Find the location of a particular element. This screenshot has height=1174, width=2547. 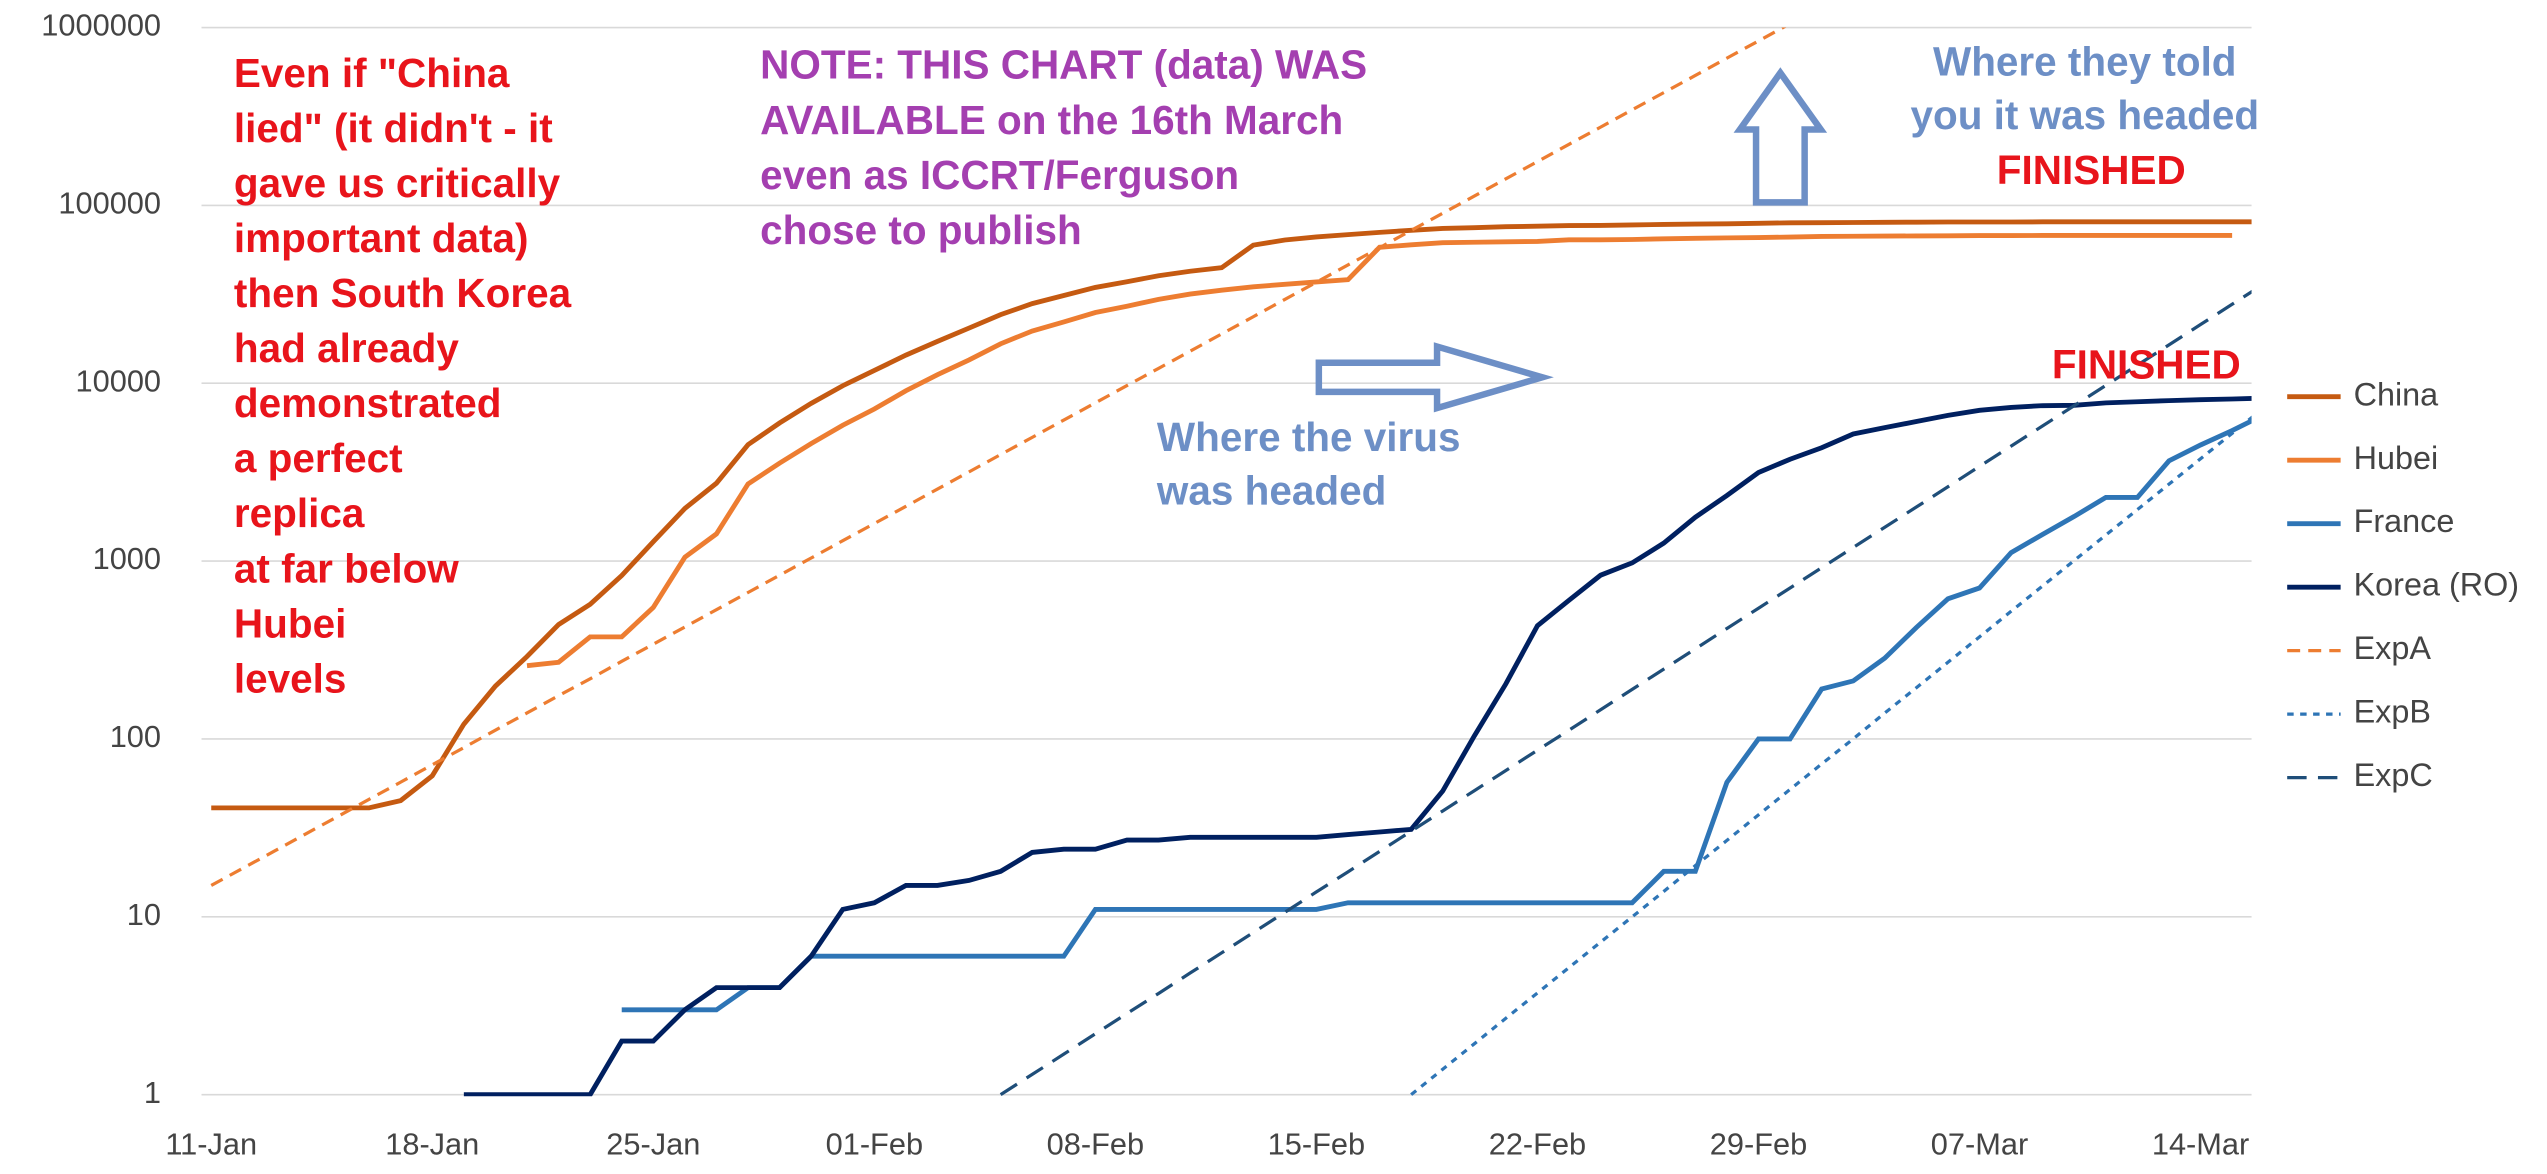

x-tick-label: 18-Jan is located at coordinates (432, 1144).